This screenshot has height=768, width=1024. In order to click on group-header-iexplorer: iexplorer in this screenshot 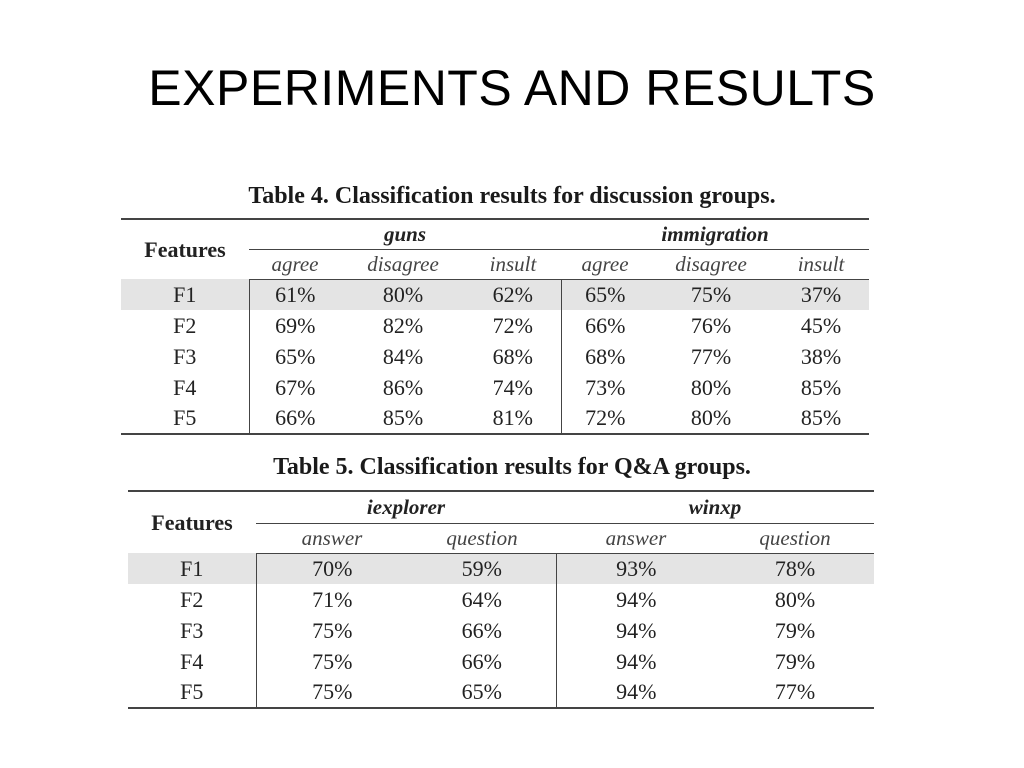, I will do `click(406, 507)`.